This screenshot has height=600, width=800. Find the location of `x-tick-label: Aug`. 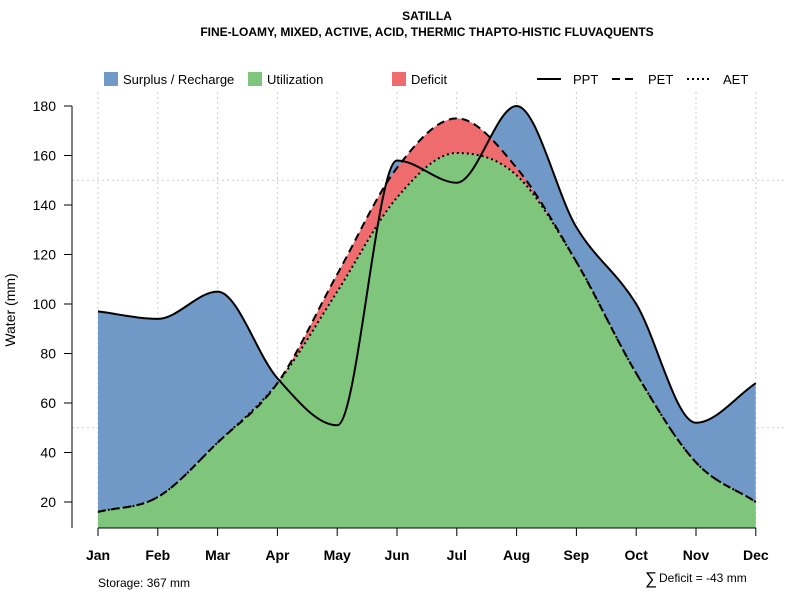

x-tick-label: Aug is located at coordinates (516, 555).